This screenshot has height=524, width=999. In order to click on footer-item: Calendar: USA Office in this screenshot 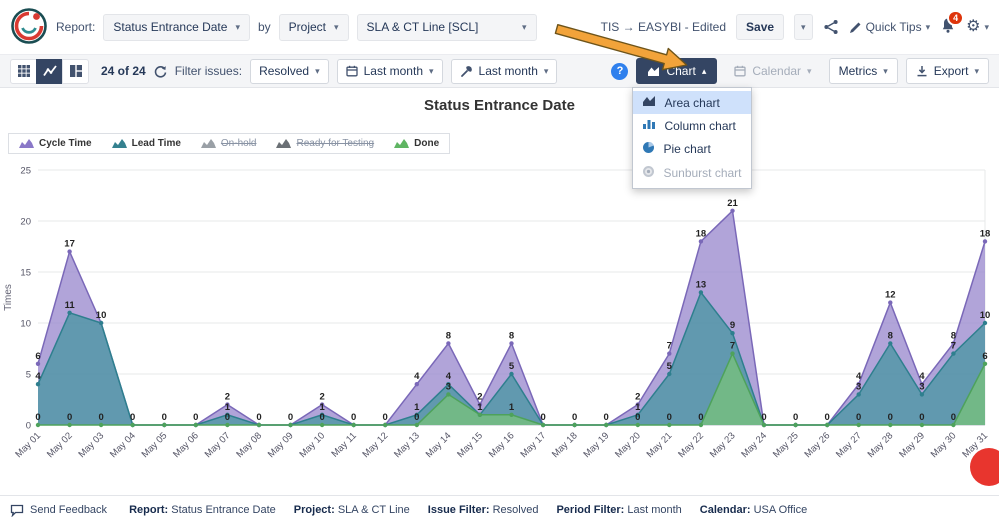, I will do `click(753, 510)`.